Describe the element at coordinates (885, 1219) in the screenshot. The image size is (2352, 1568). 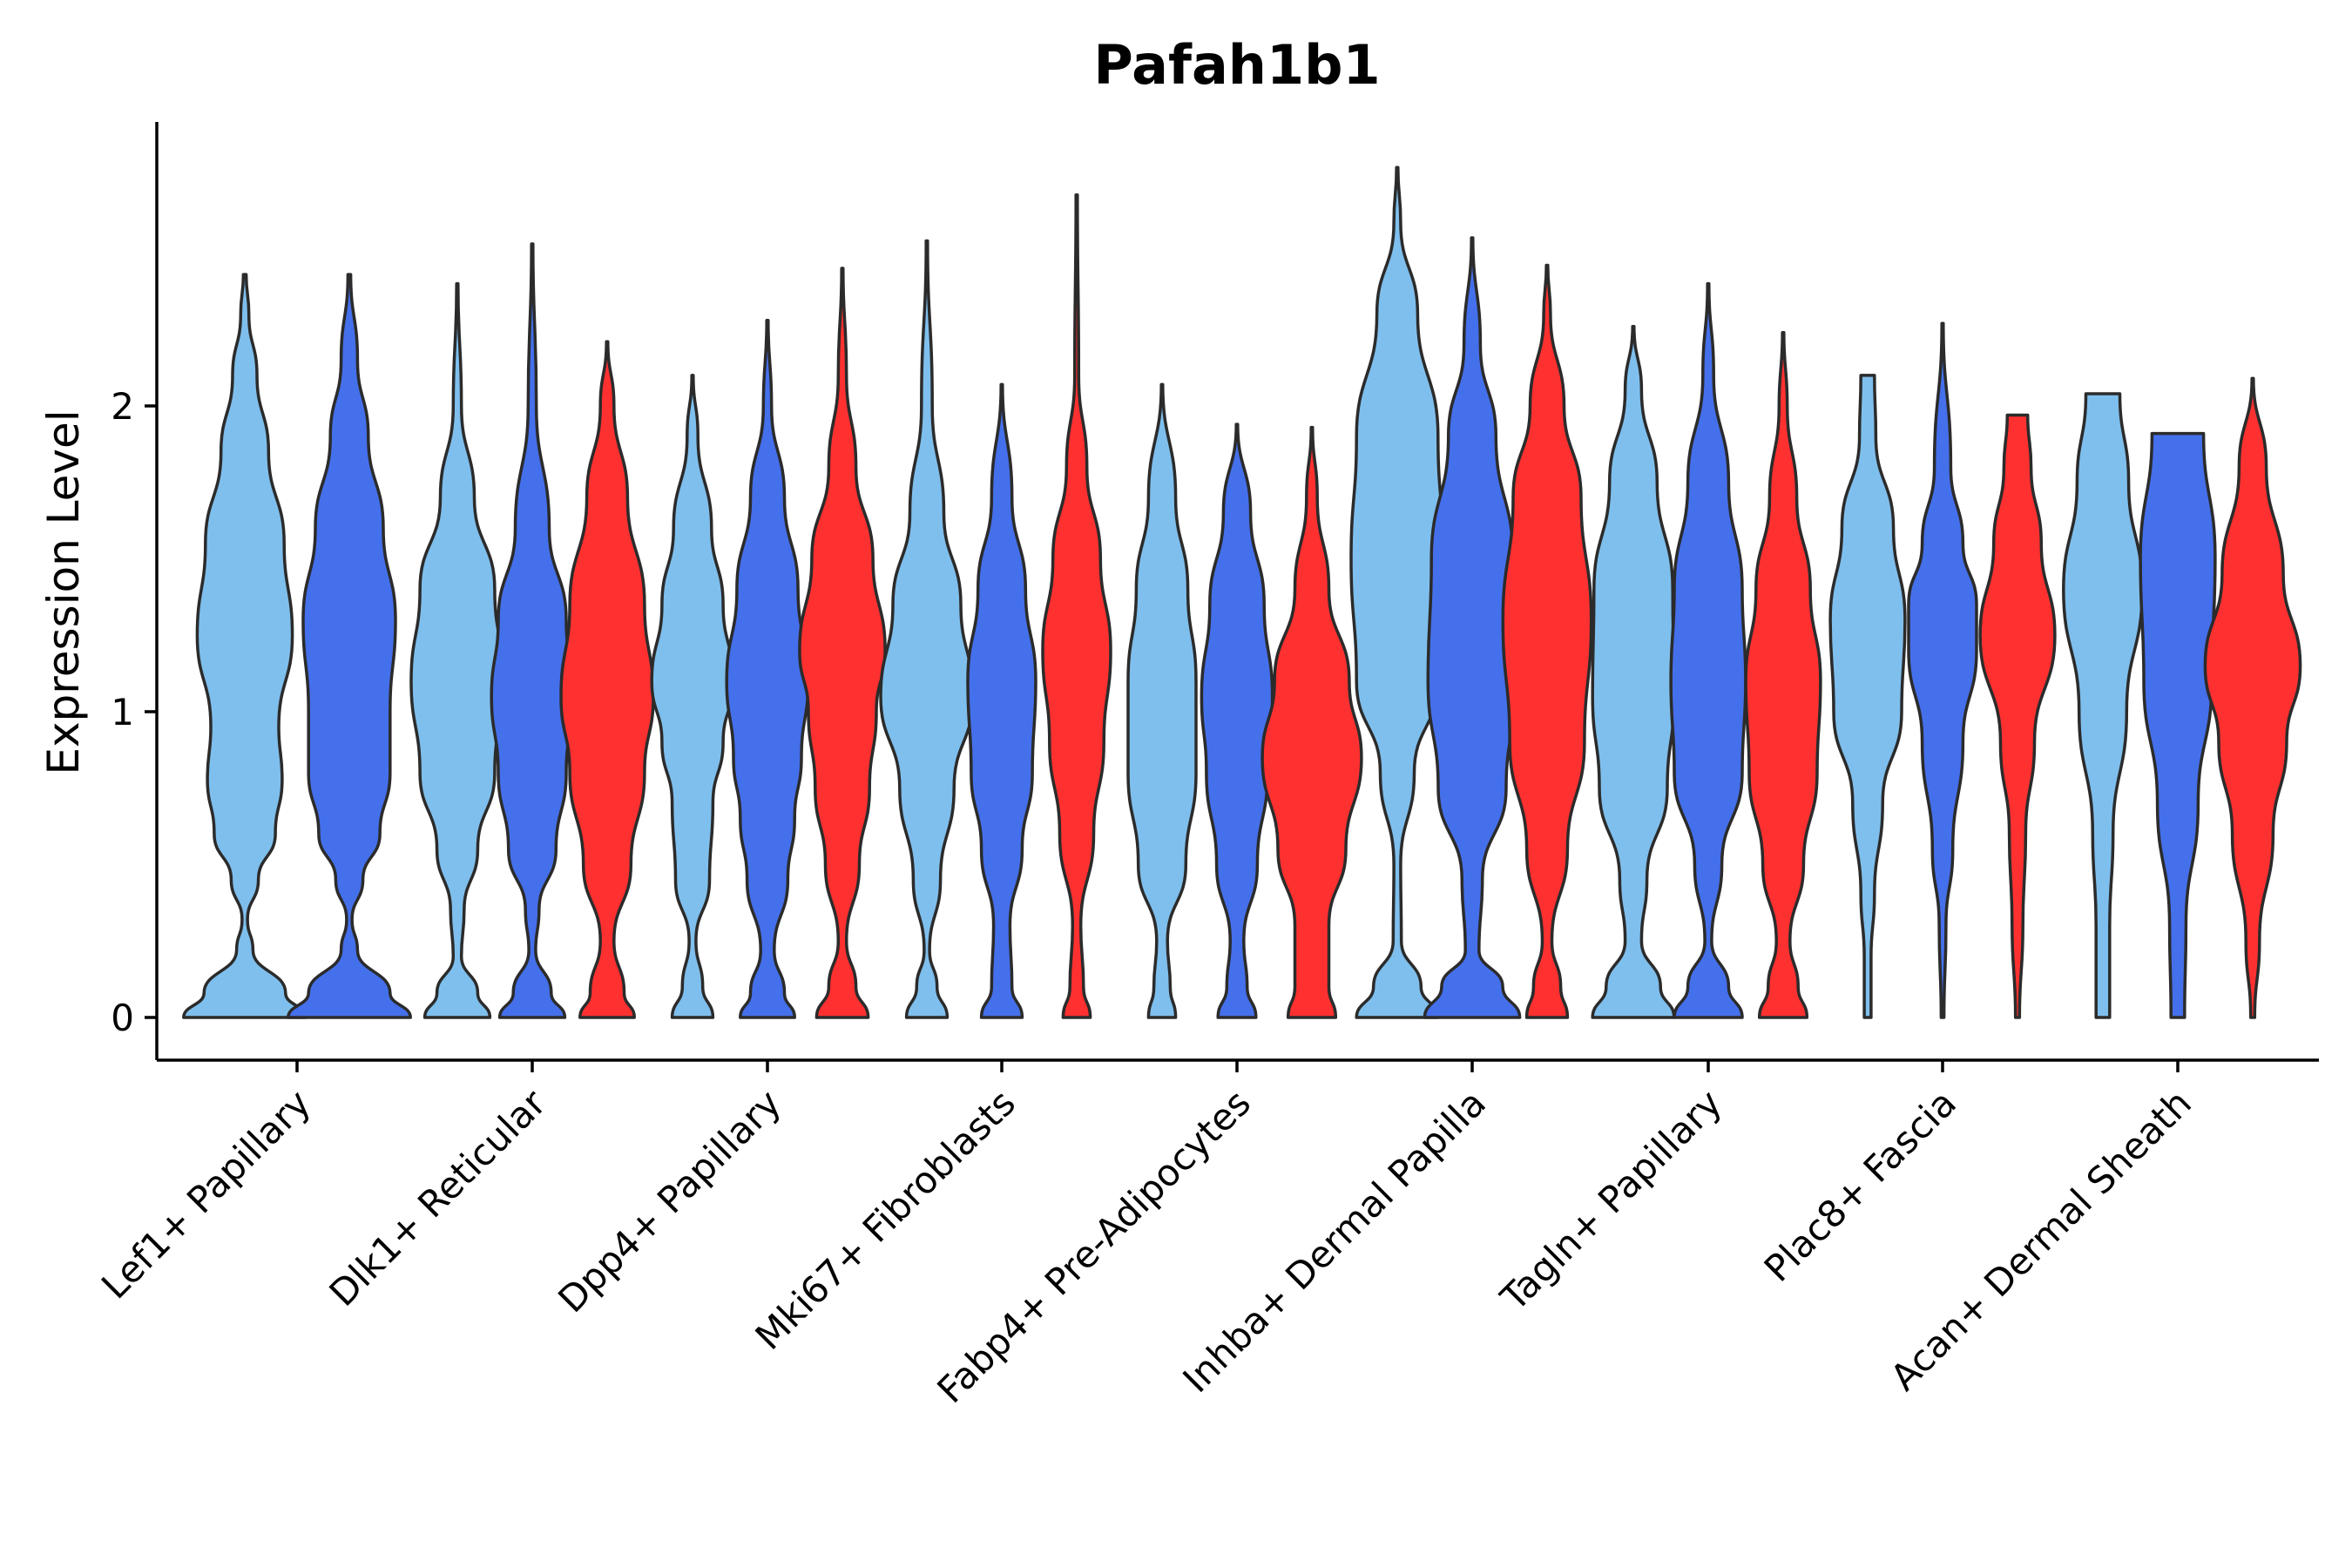
I see `x-tick-label: Mki67+ Fibroblasts` at that location.